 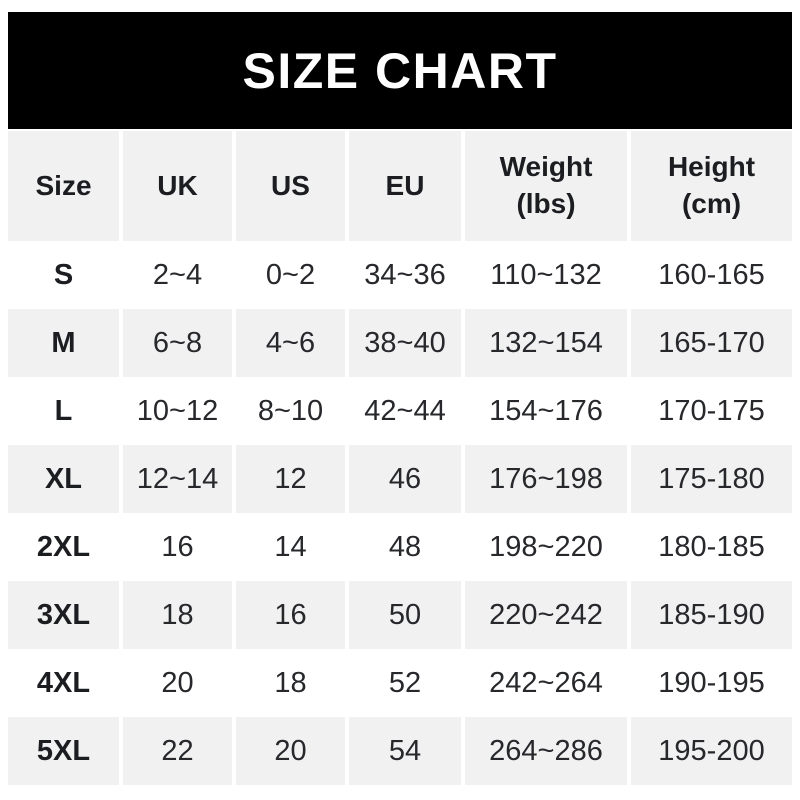 I want to click on uk-cell: 18, so click(x=177, y=615).